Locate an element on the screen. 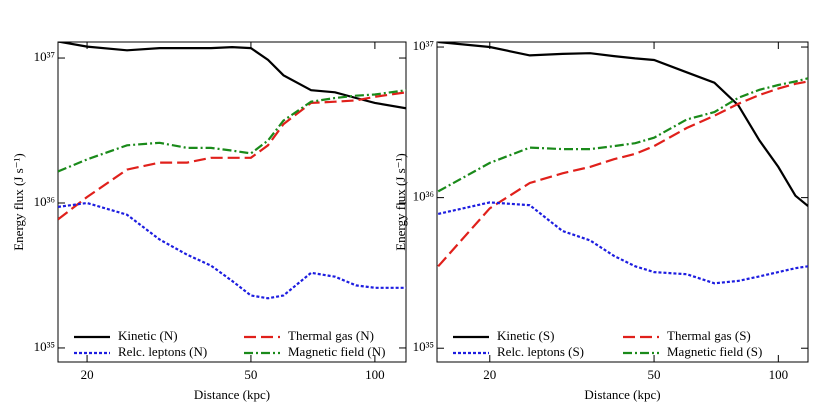 The image size is (820, 410). legend-label: Relc. leptons (S) is located at coordinates (540, 351).